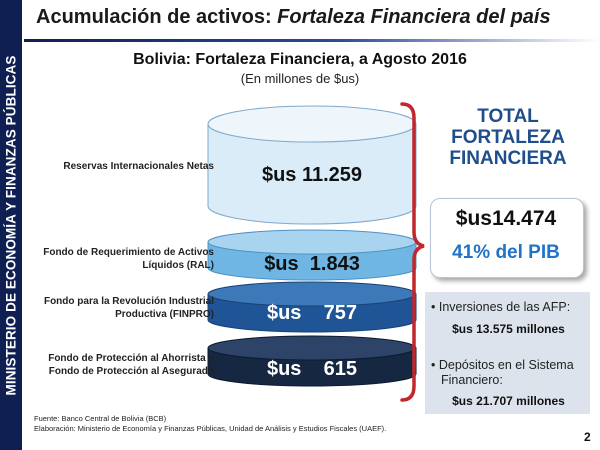 The width and height of the screenshot is (600, 450). I want to click on detail-deposits-label-2: Financiero:, so click(472, 380).